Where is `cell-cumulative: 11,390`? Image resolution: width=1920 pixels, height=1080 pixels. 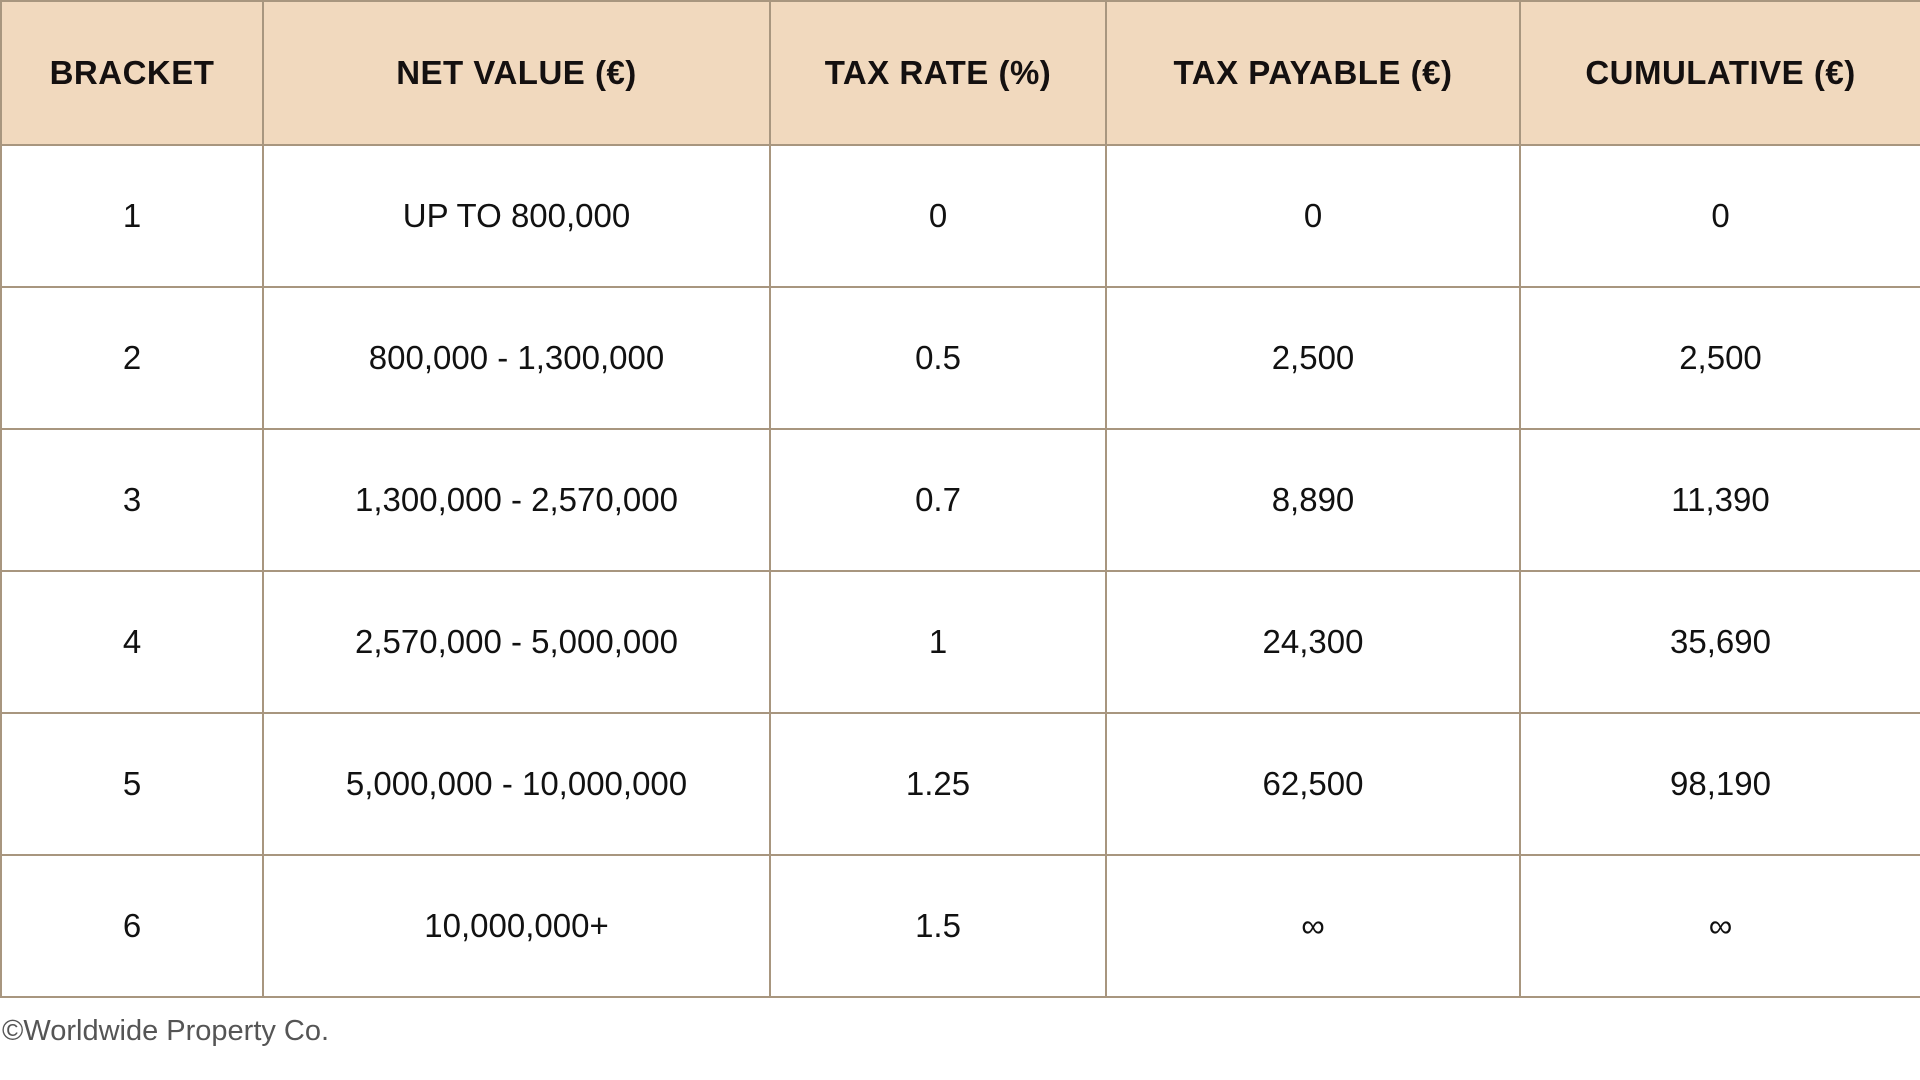
cell-cumulative: 11,390 is located at coordinates (1719, 500).